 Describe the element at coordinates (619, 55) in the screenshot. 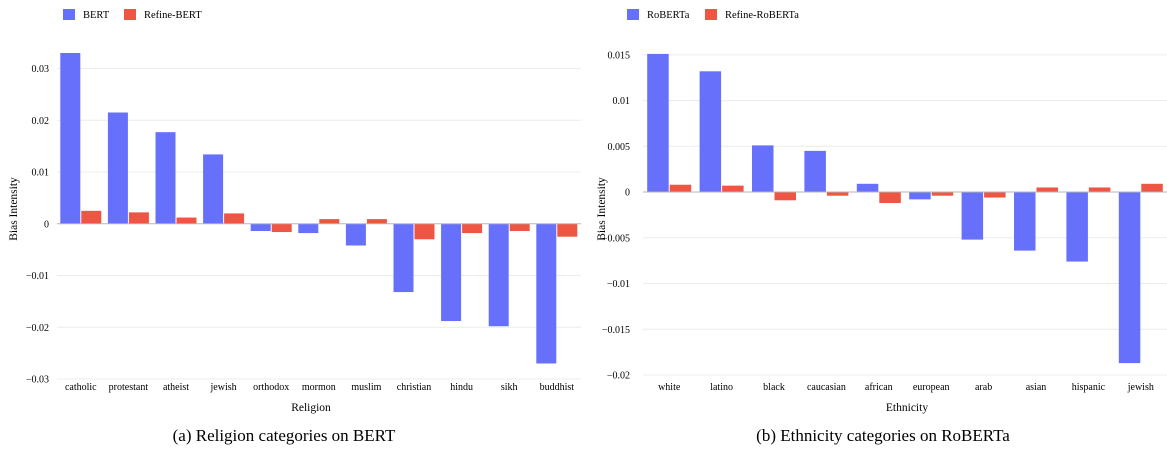

I see `y-tick-label: 0.015` at that location.